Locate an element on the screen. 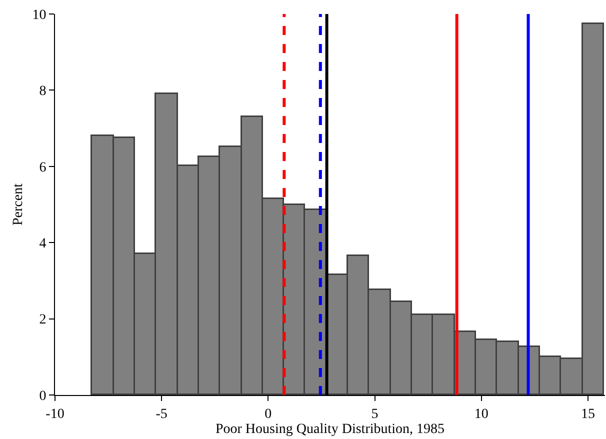 This screenshot has height=439, width=606. y-tick-label: 6 is located at coordinates (42, 168).